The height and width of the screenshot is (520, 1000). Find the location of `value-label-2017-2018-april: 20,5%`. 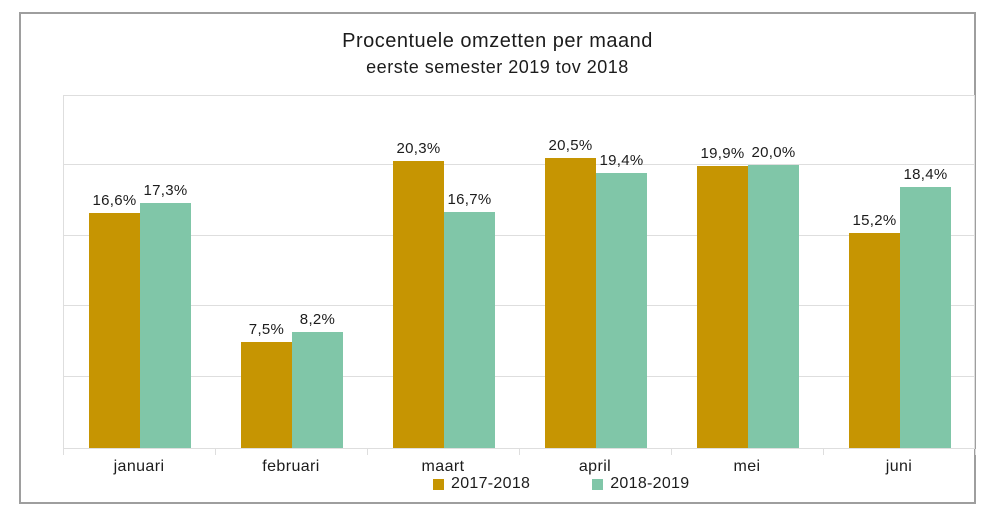

value-label-2017-2018-april: 20,5% is located at coordinates (570, 145).